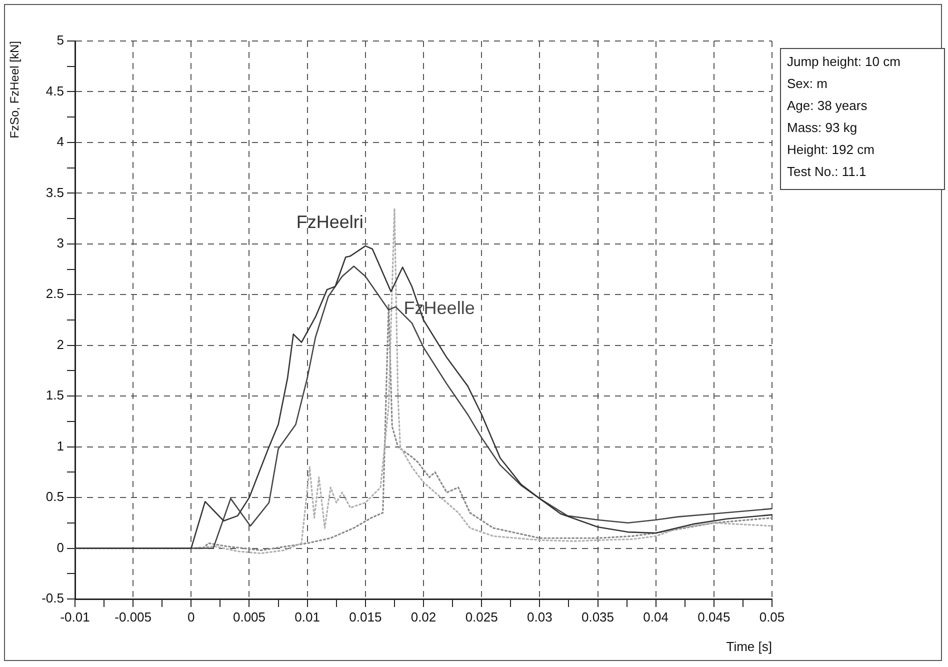 This screenshot has height=667, width=948. I want to click on x-tick-label: 0.015, so click(365, 616).